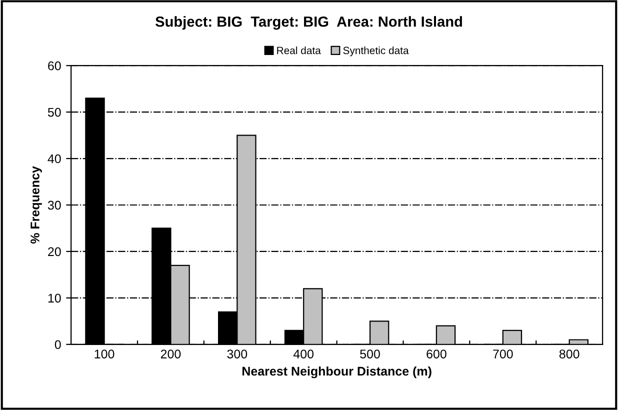 The image size is (618, 410). Describe the element at coordinates (436, 354) in the screenshot. I see `x-tick-label: 600` at that location.